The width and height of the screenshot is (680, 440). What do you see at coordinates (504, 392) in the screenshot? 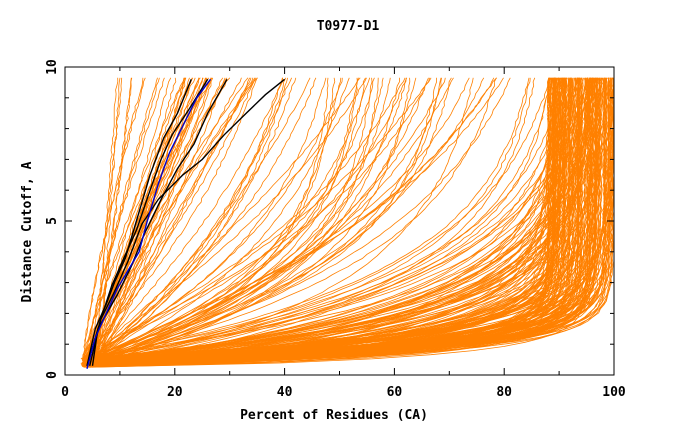
I see `x-tick-label: 80` at bounding box center [504, 392].